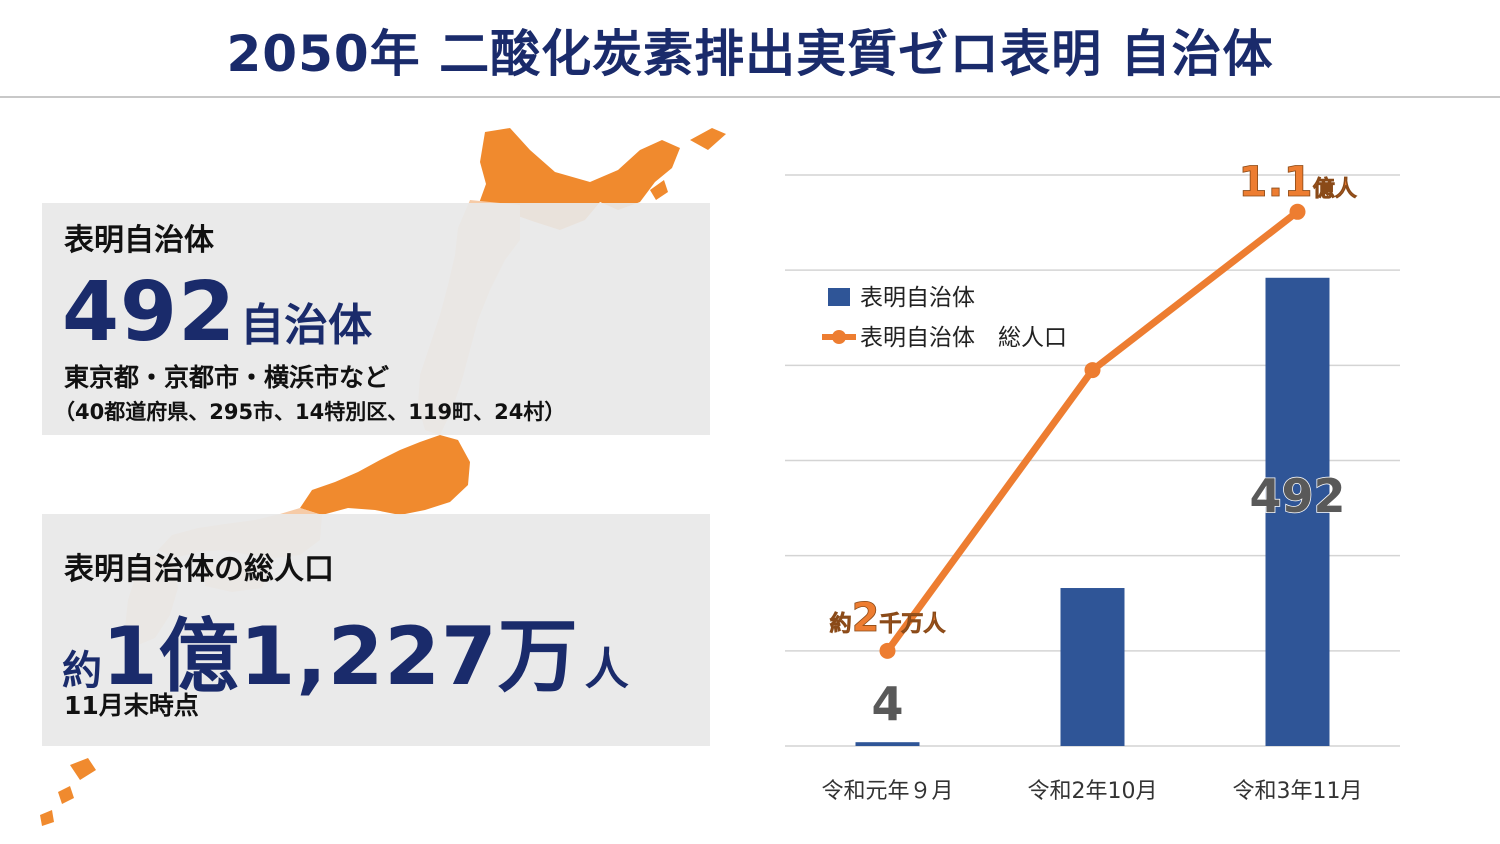 This screenshot has height=844, width=1500. I want to click on line-annotation: 1.1億人, so click(1297, 181).